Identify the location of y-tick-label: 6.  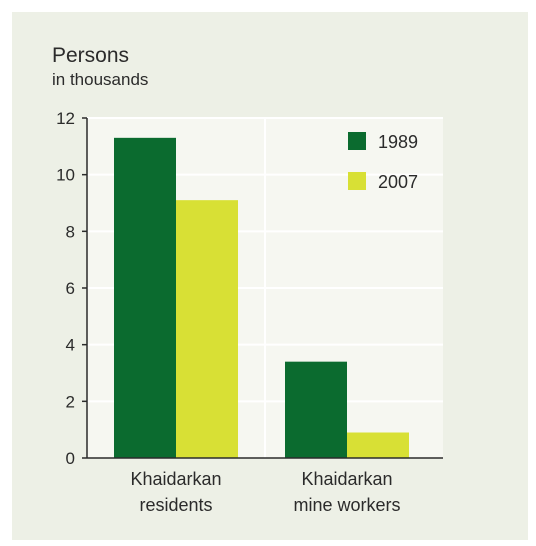
(70, 288).